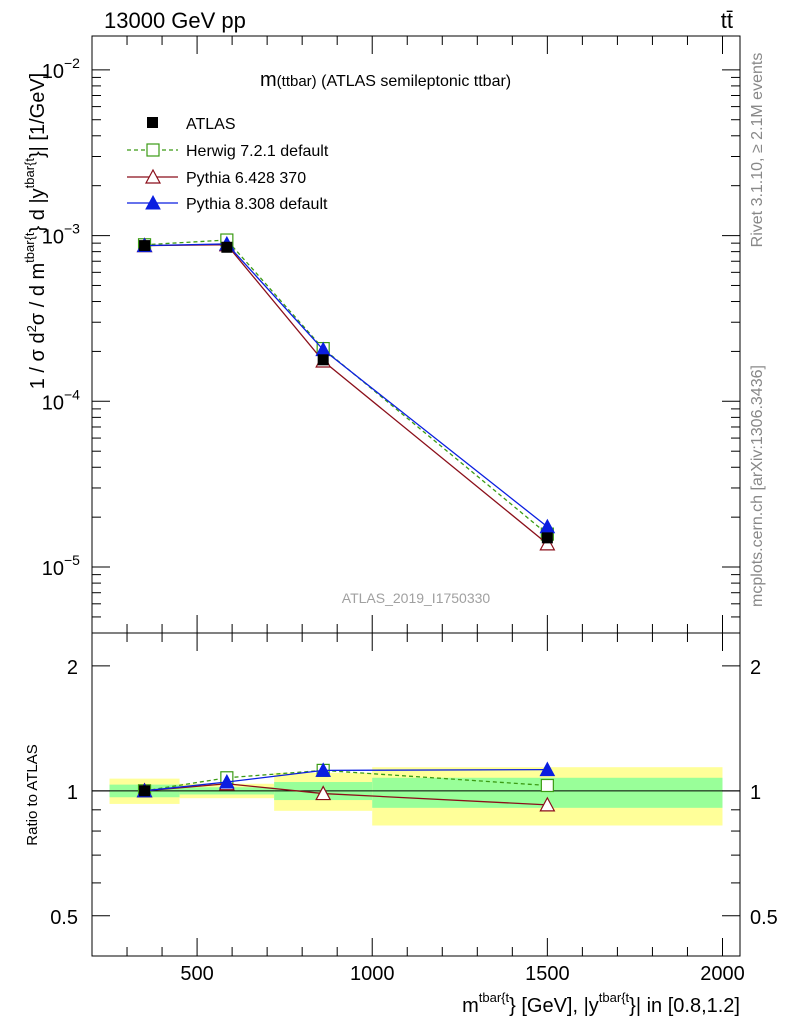  What do you see at coordinates (61, 317) in the screenshot?
I see `main-y-tick-labels: 10−510−410−310−2` at bounding box center [61, 317].